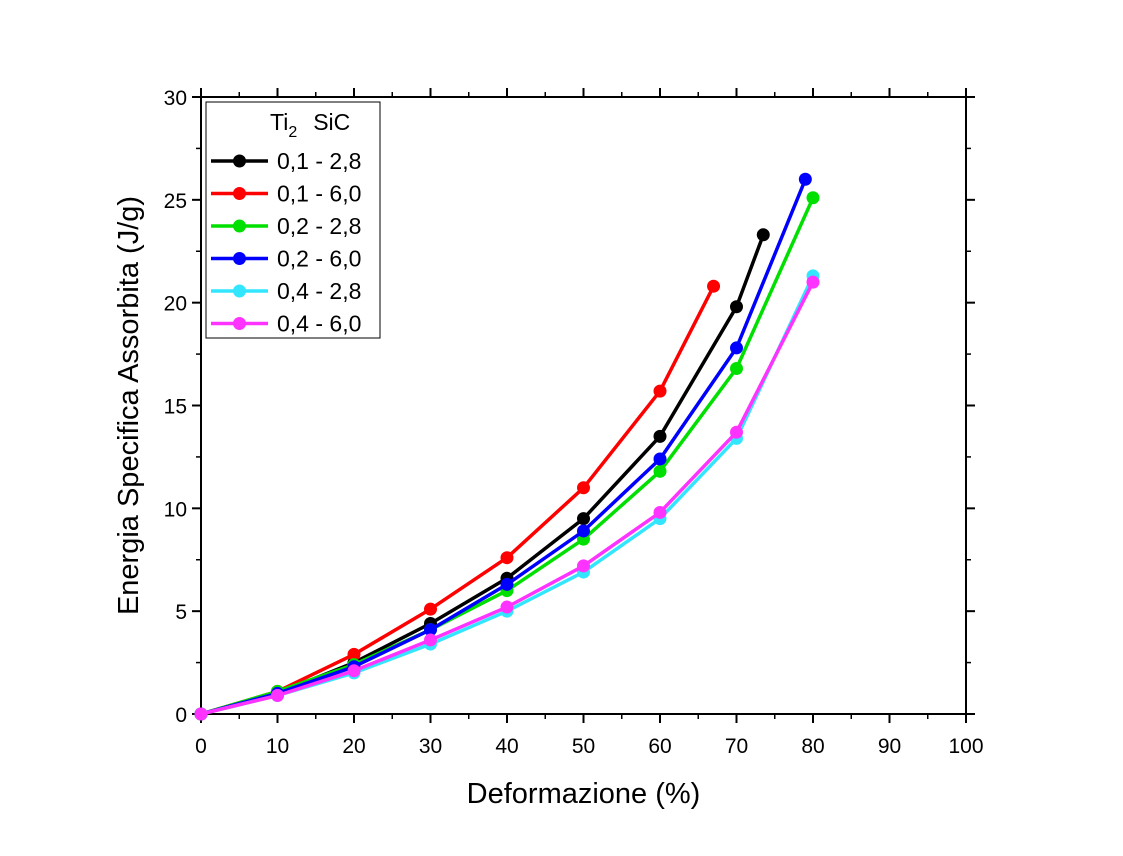 This screenshot has height=856, width=1123. Describe the element at coordinates (181, 715) in the screenshot. I see `y-tick-label: 0` at that location.